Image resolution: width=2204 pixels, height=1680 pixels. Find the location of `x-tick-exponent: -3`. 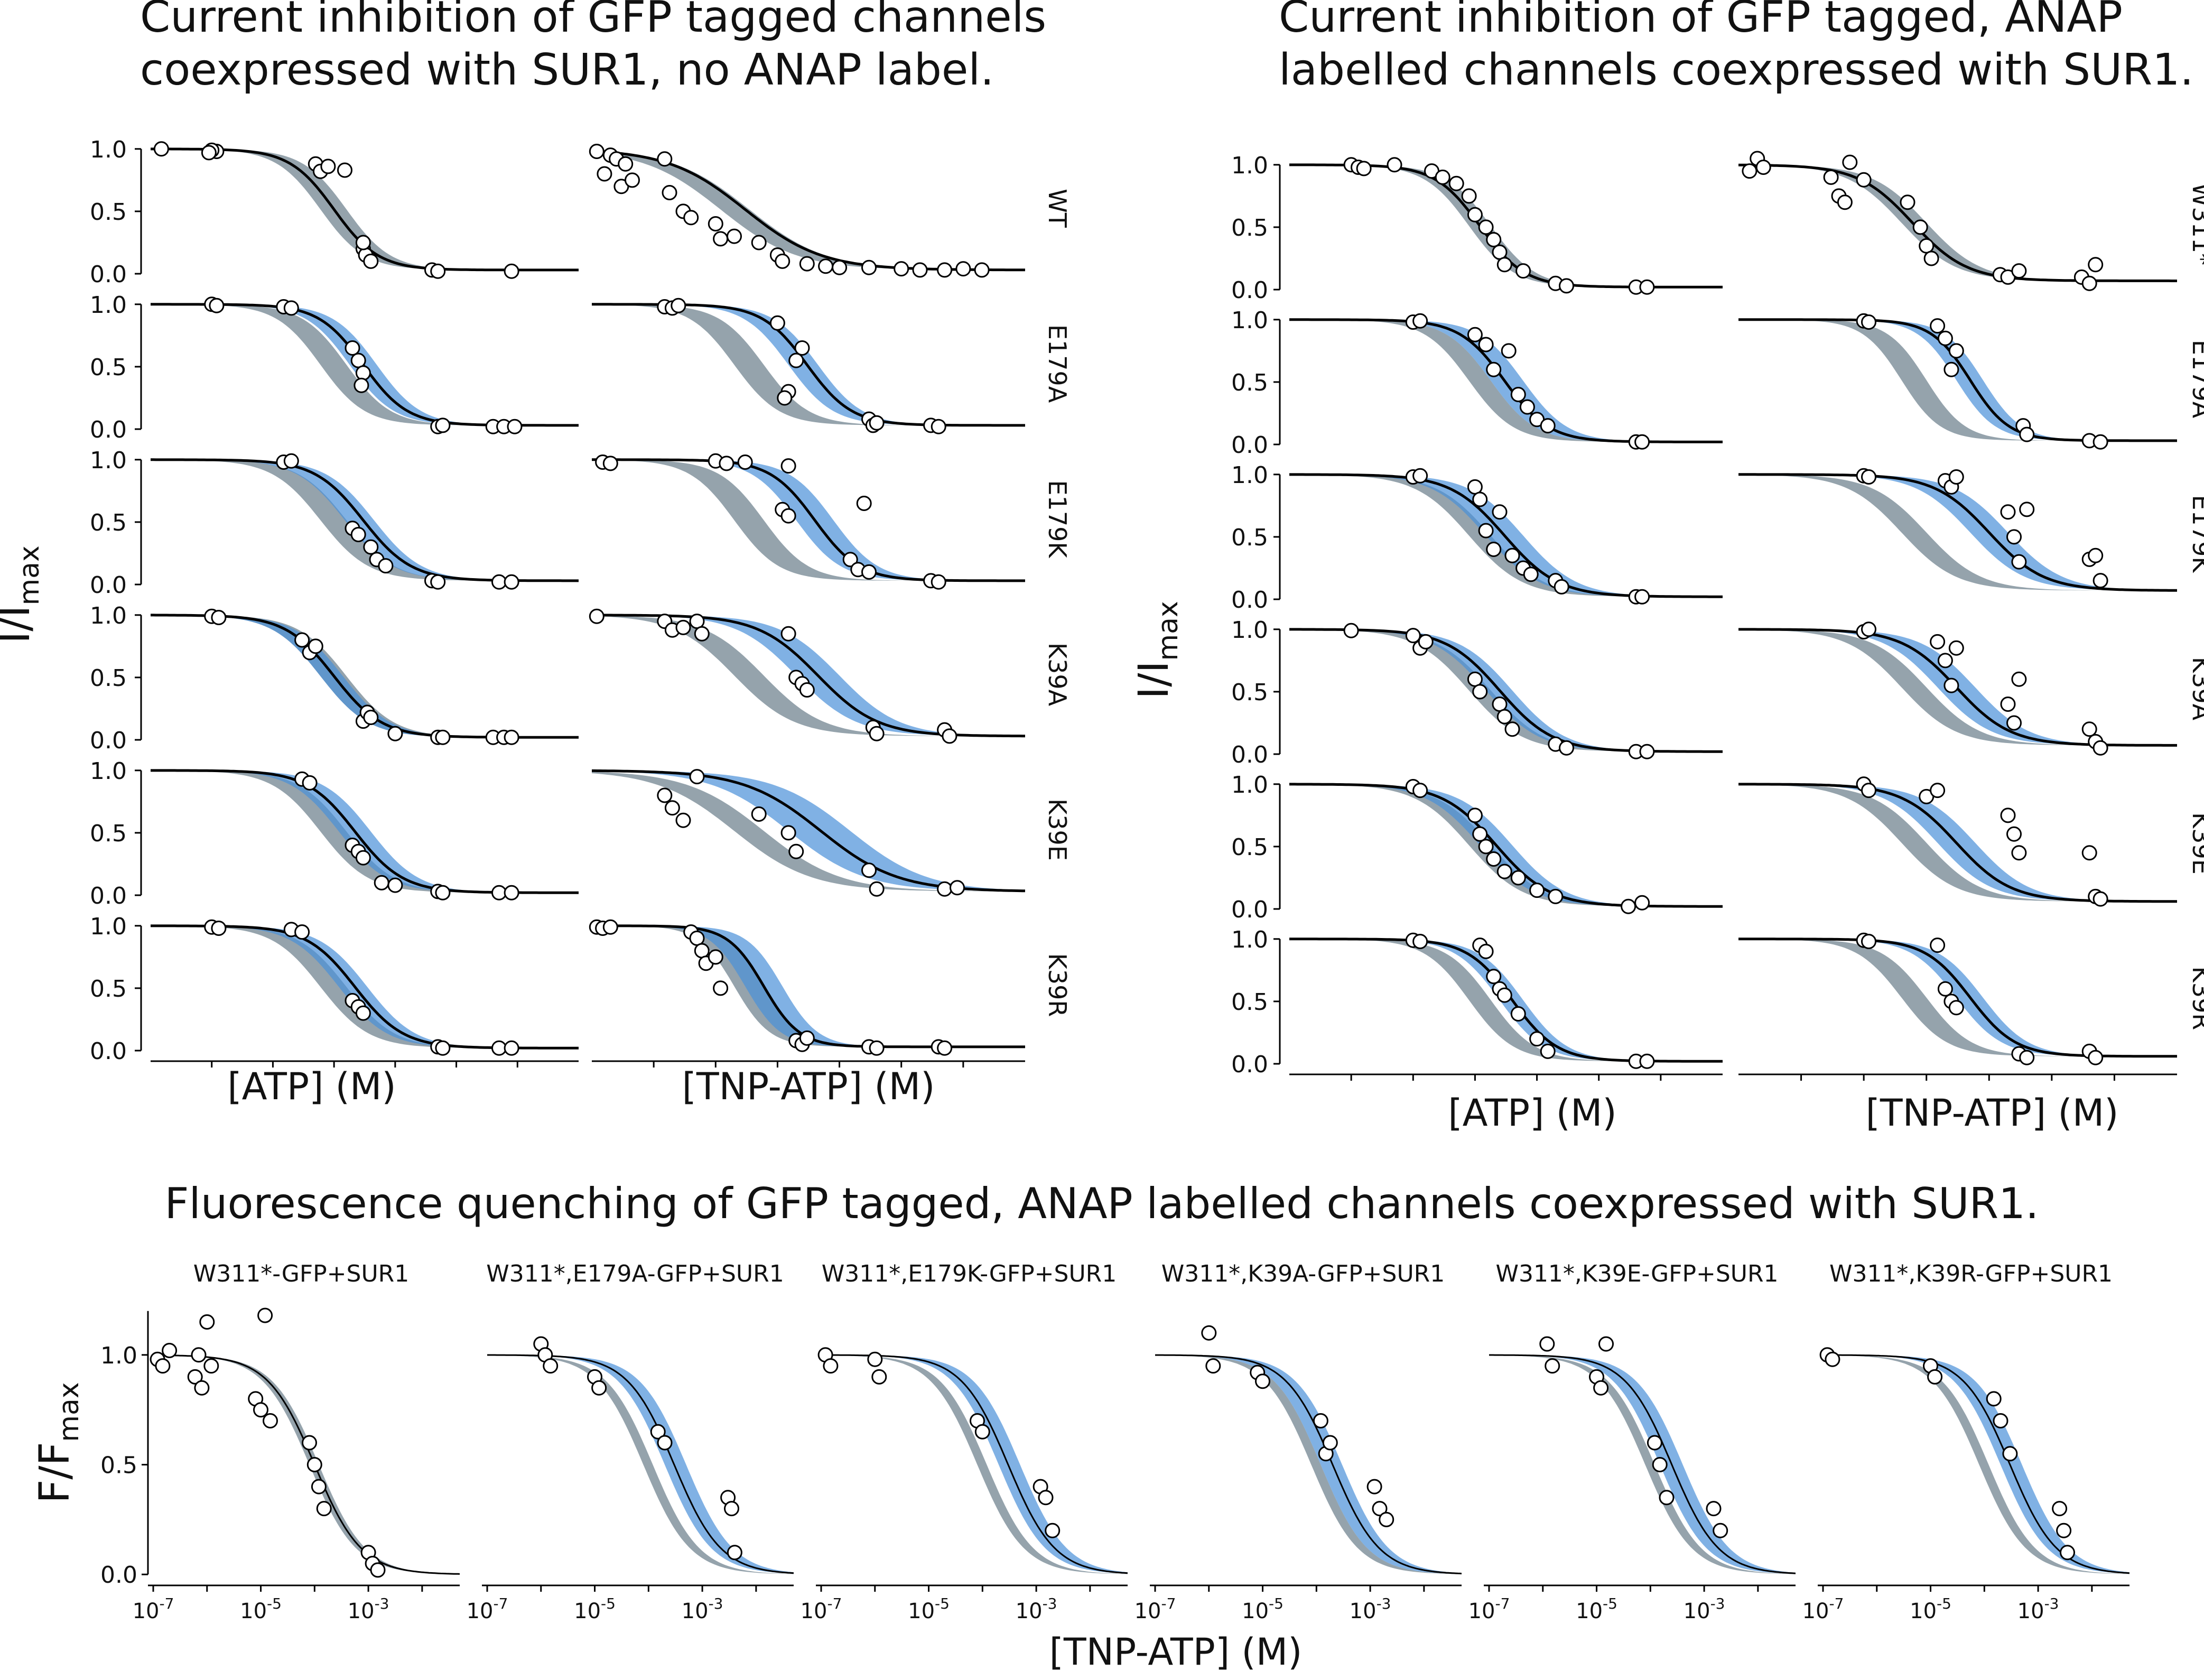

x-tick-exponent: -3 is located at coordinates (1718, 1604).